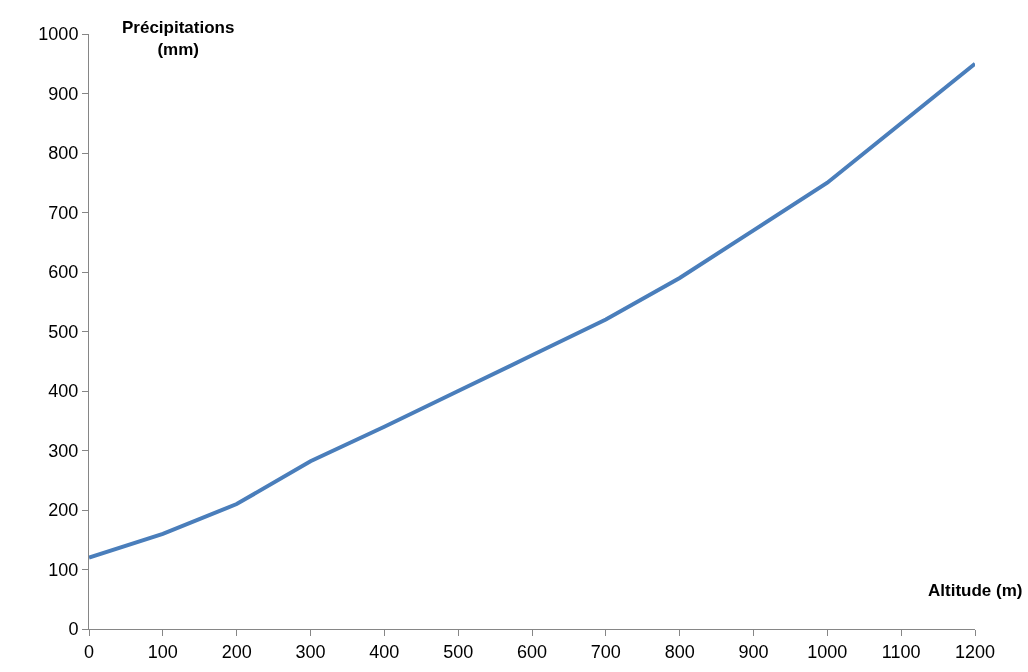  Describe the element at coordinates (236, 651) in the screenshot. I see `x-tick-label: 200` at that location.